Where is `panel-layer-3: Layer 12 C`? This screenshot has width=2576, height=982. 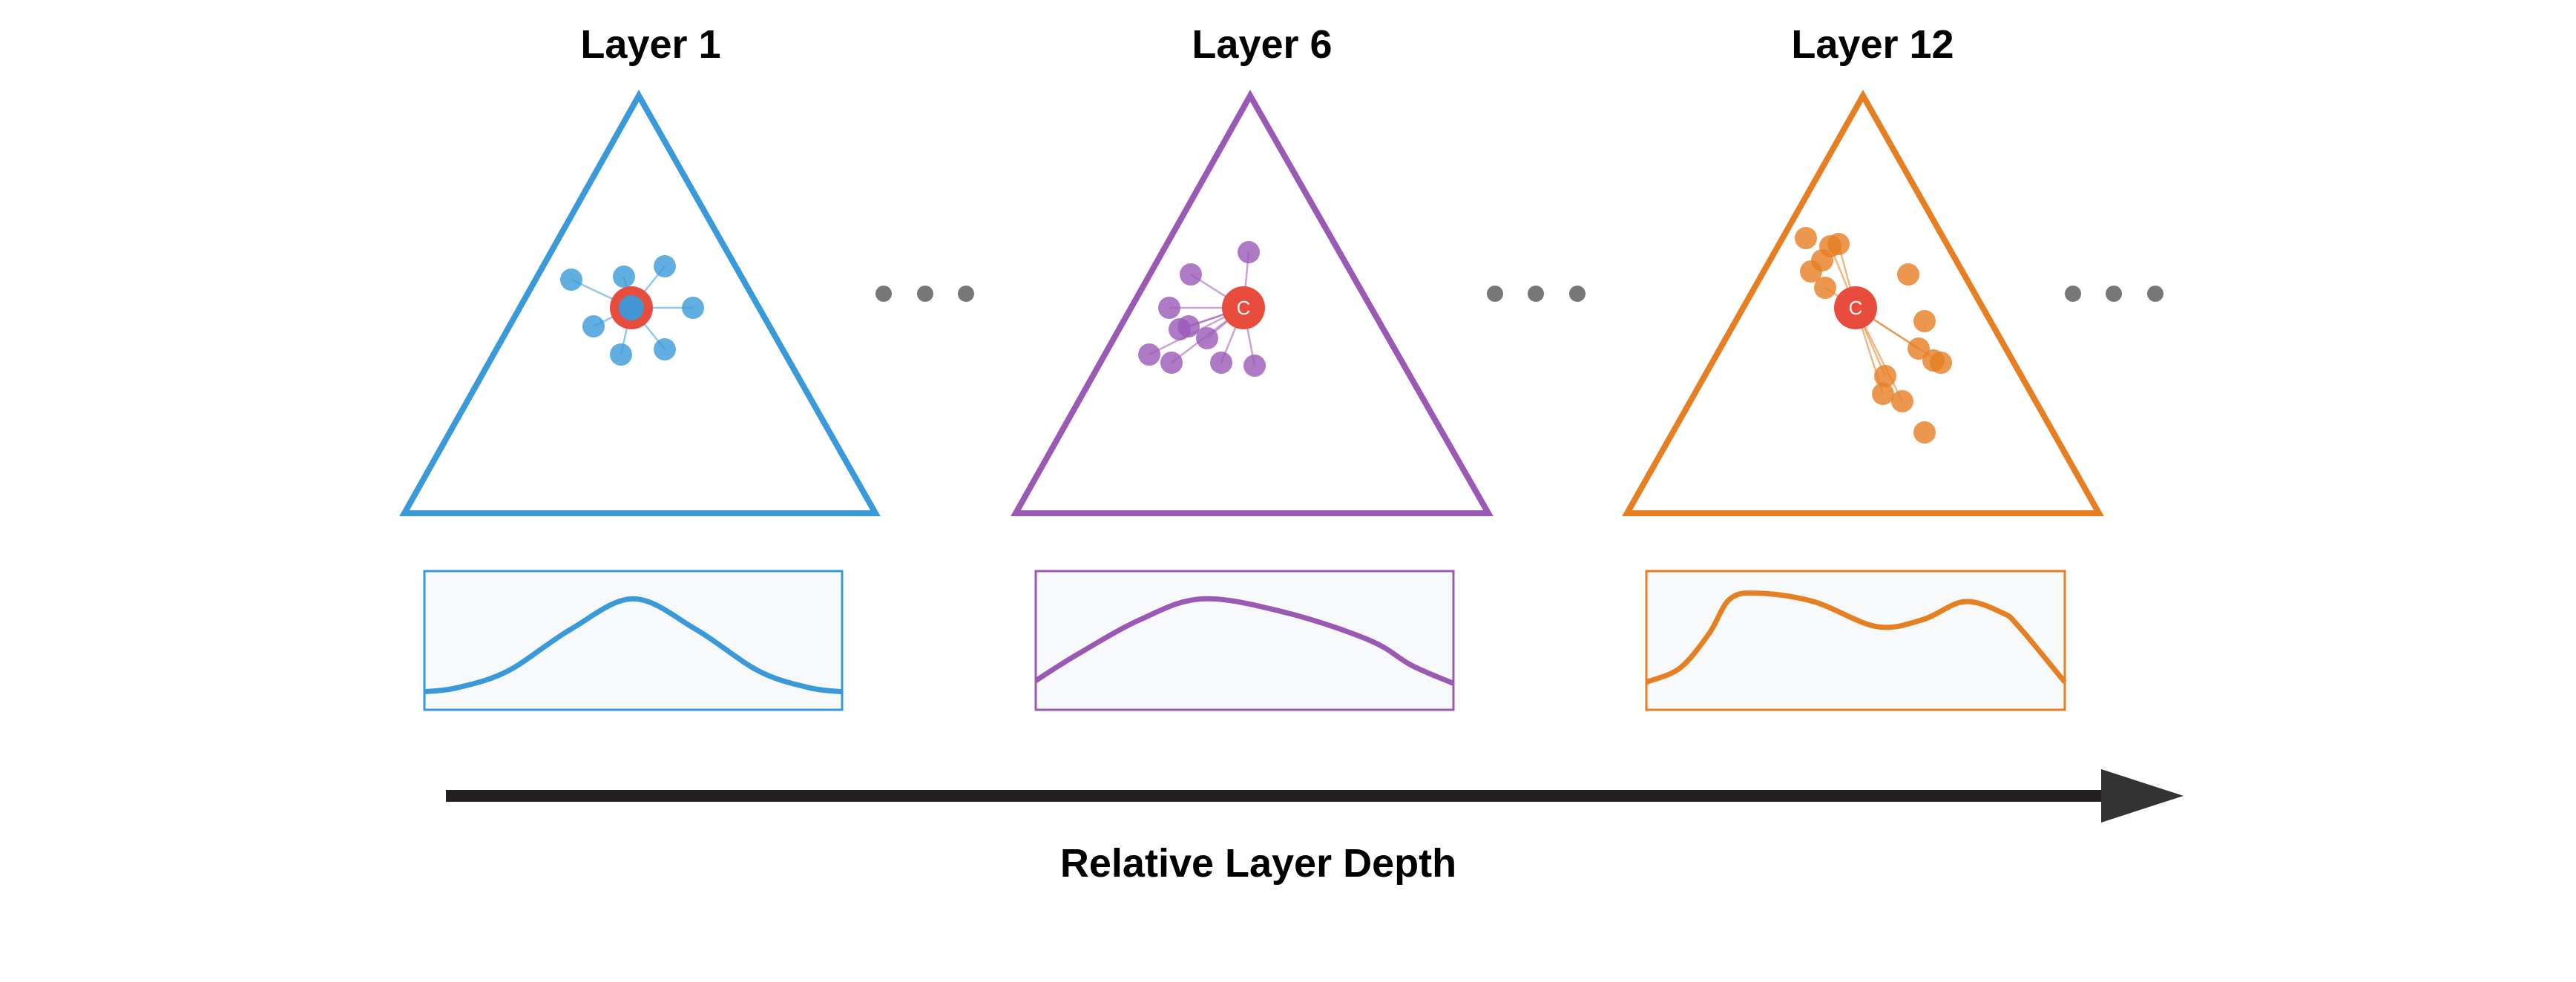 panel-layer-3: Layer 12 C is located at coordinates (1892, 366).